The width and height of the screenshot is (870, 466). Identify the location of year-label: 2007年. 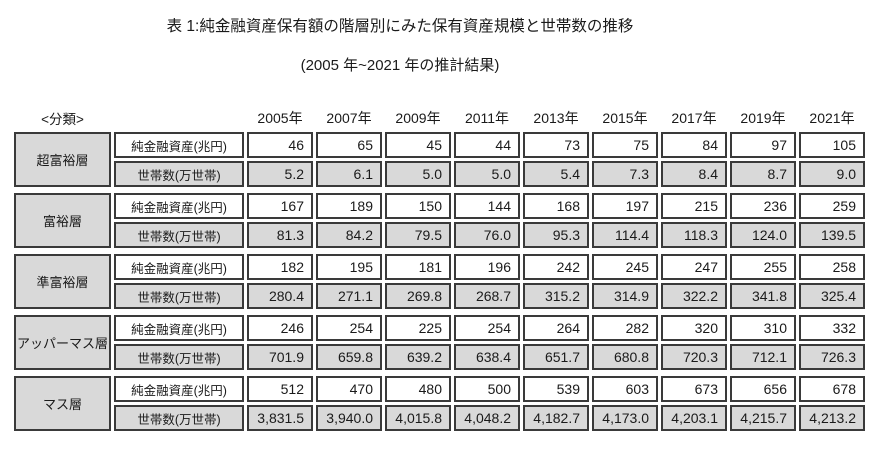
(349, 118).